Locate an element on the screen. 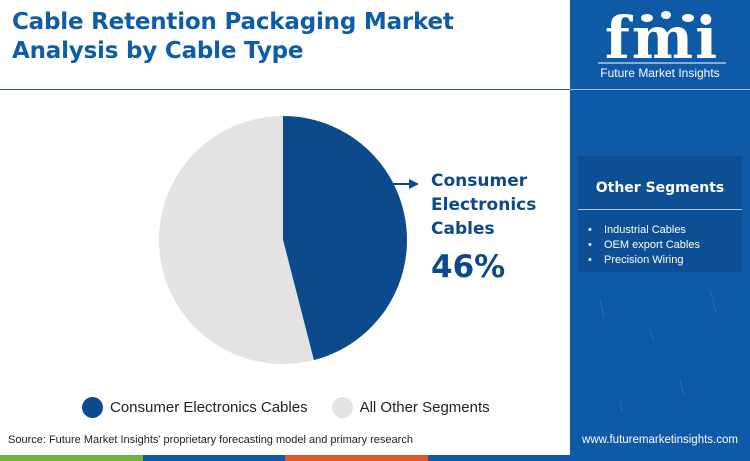 This screenshot has height=461, width=750. footer-bar-blue is located at coordinates (213, 458).